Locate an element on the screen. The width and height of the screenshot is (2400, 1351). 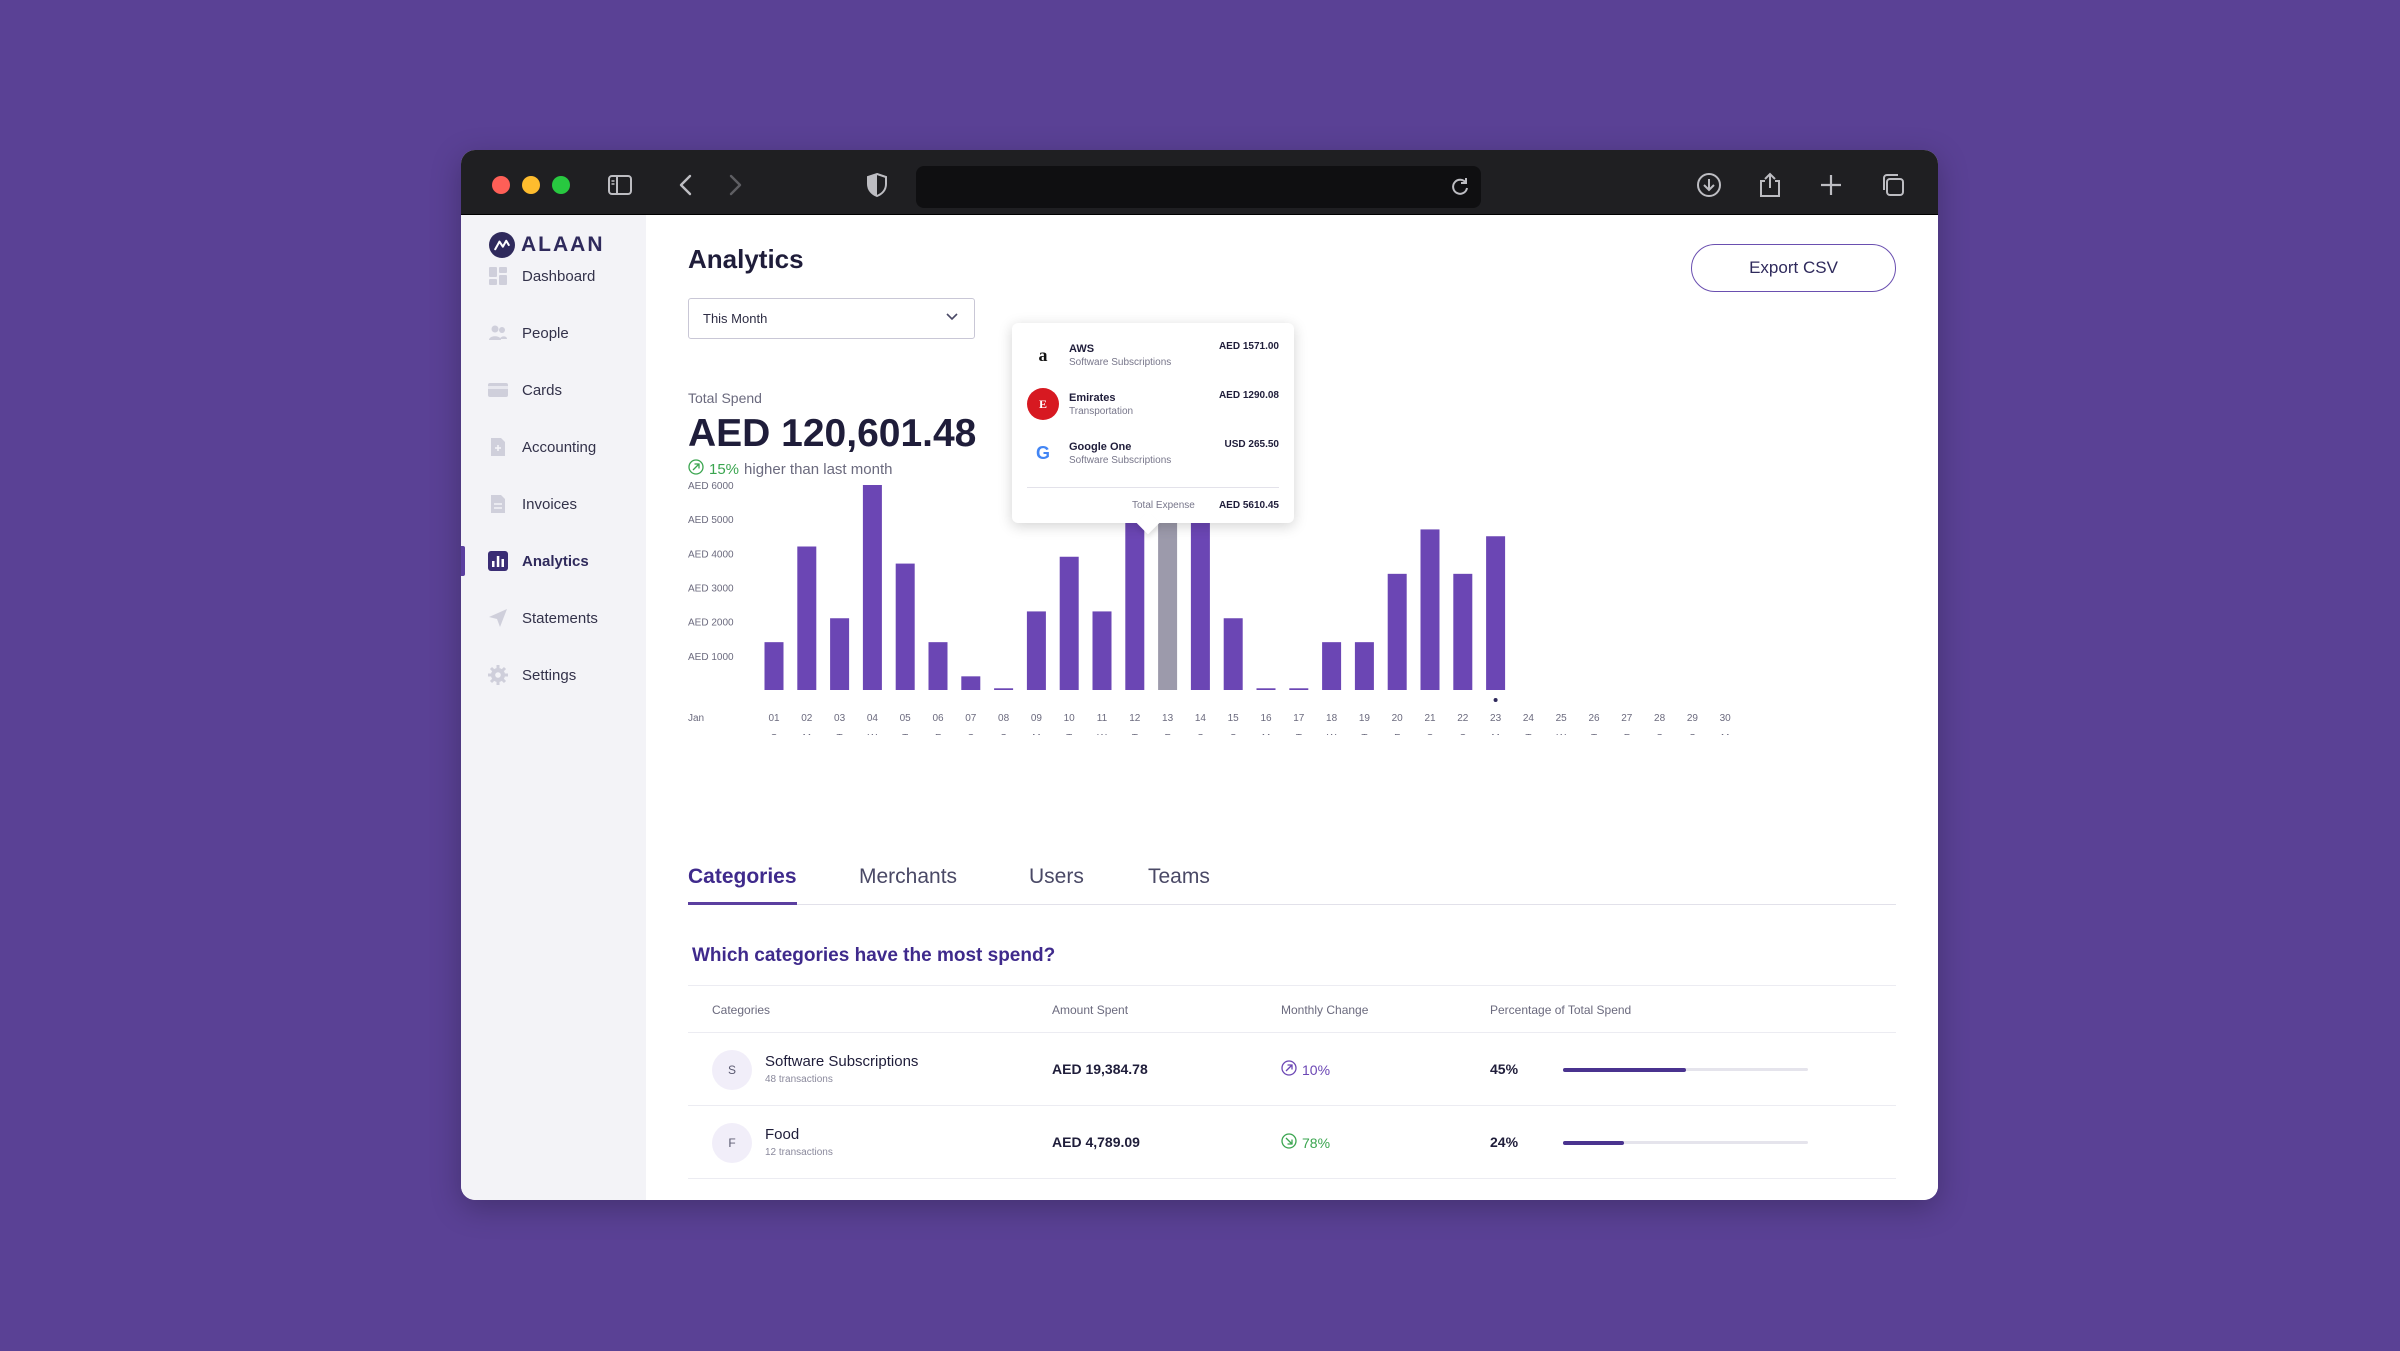
analytics-tabs: Categories Merchants Users Teams is located at coordinates (1292, 885).